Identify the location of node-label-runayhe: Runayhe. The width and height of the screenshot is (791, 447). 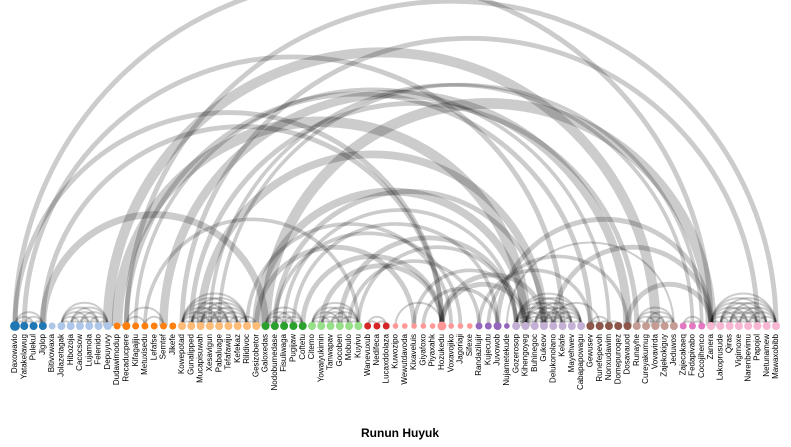
(636, 349).